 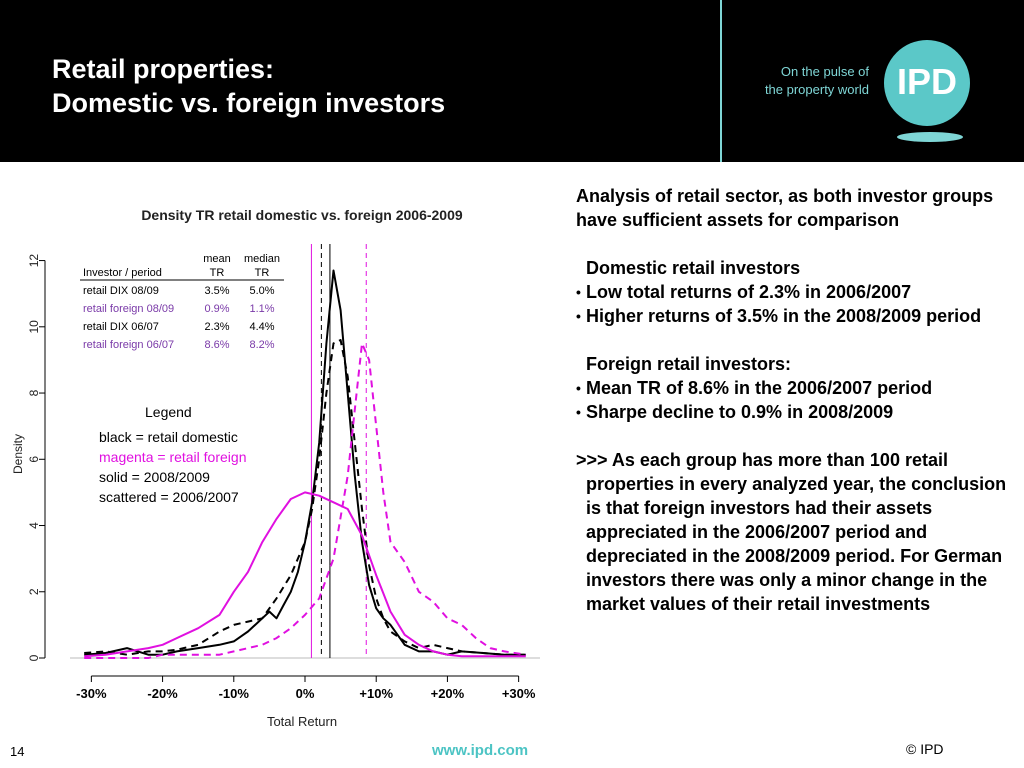 I want to click on tagline-line-1: On the pulse of, so click(x=824, y=71).